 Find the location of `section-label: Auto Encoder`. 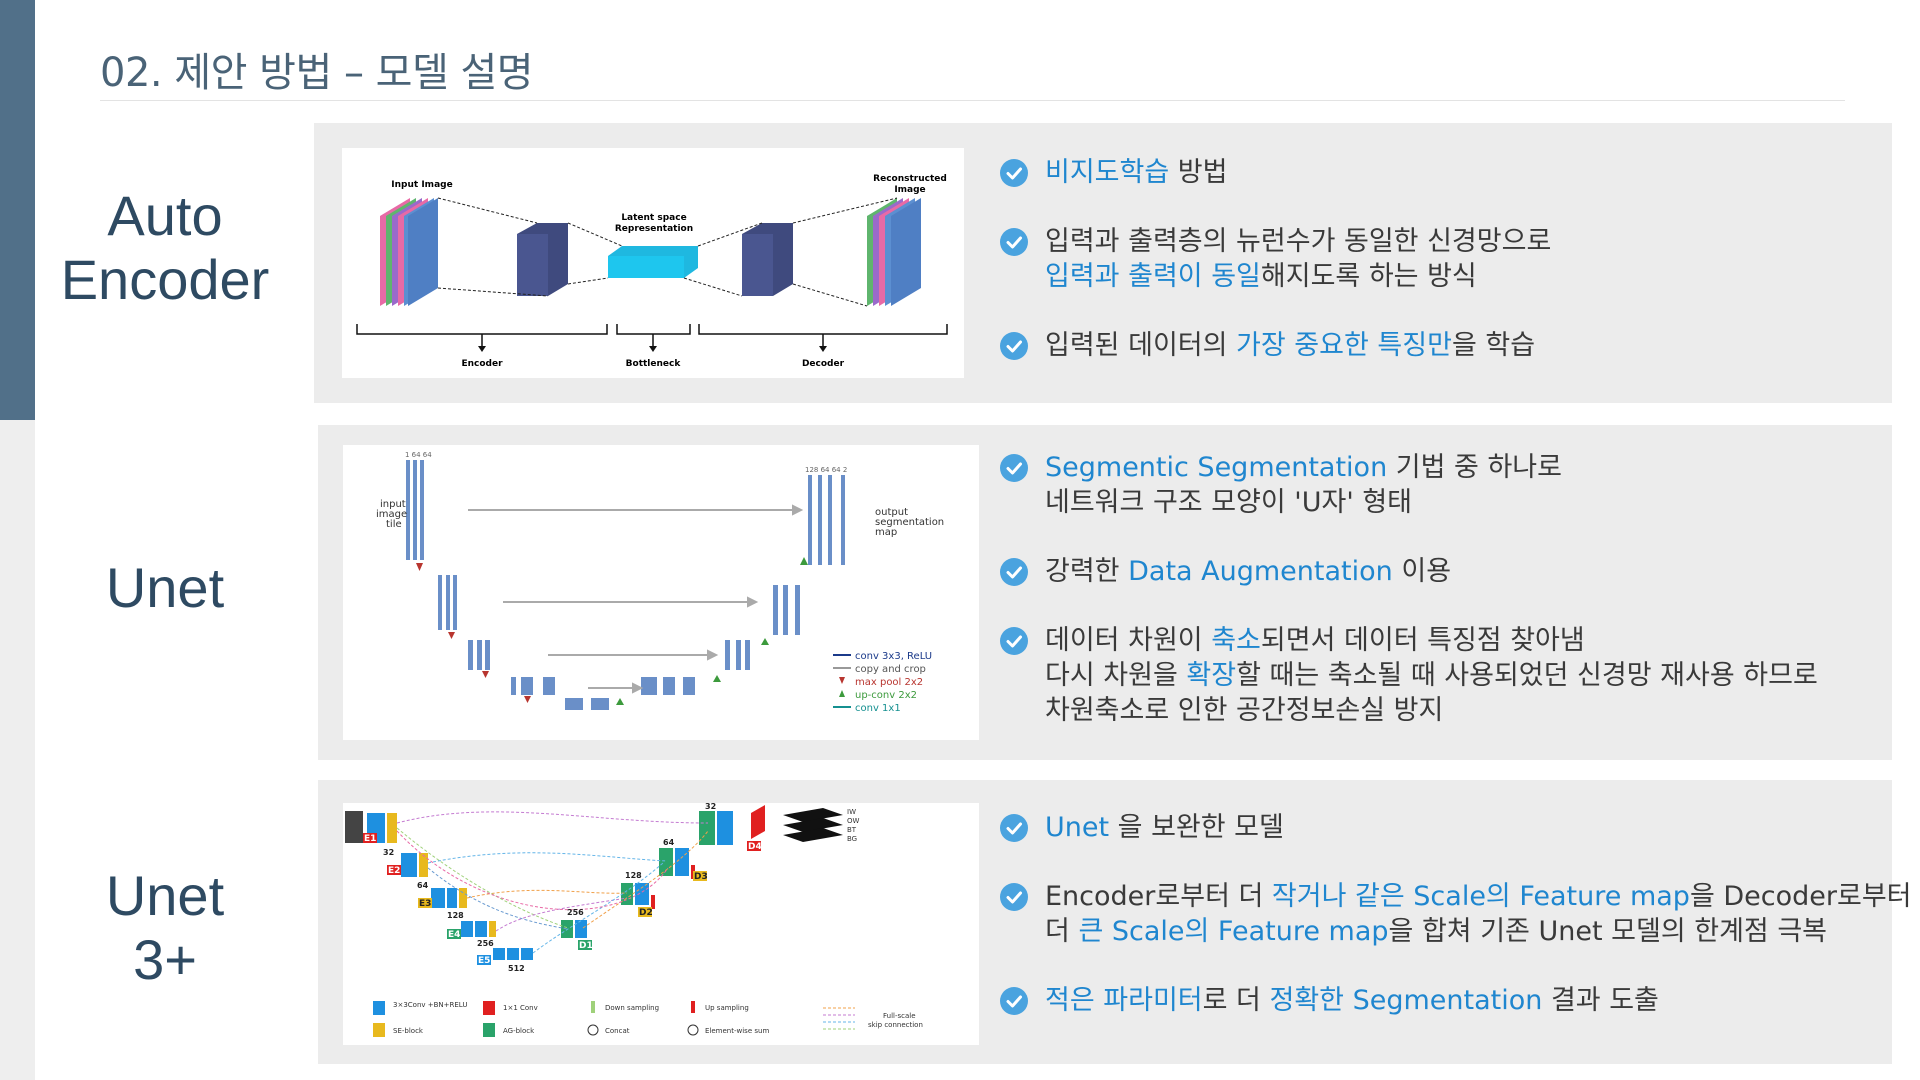

section-label: Auto Encoder is located at coordinates (165, 248).